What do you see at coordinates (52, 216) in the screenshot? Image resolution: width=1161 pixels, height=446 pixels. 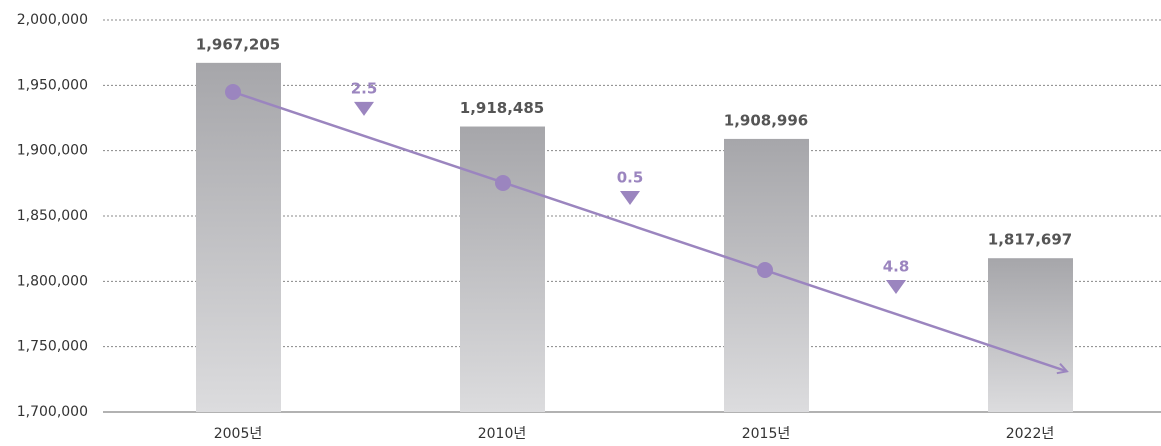 I see `y-tick-label: 1,850,000` at bounding box center [52, 216].